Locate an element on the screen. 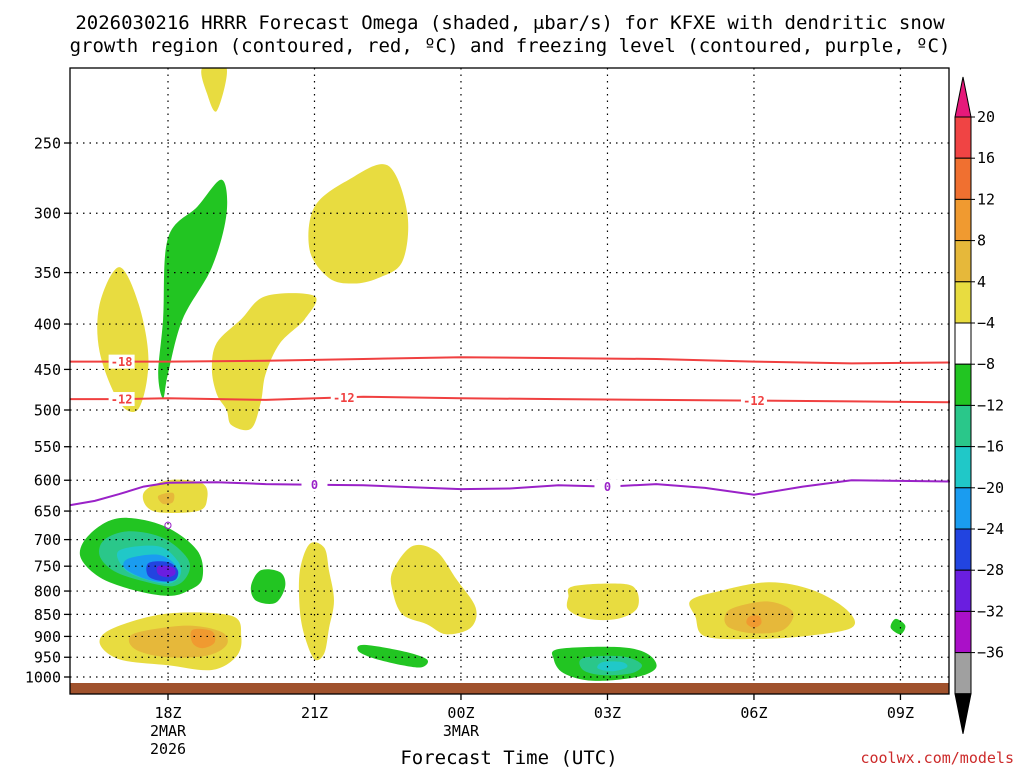 This screenshot has height=768, width=1024. y-tick-label: 750 is located at coordinates (47, 567).